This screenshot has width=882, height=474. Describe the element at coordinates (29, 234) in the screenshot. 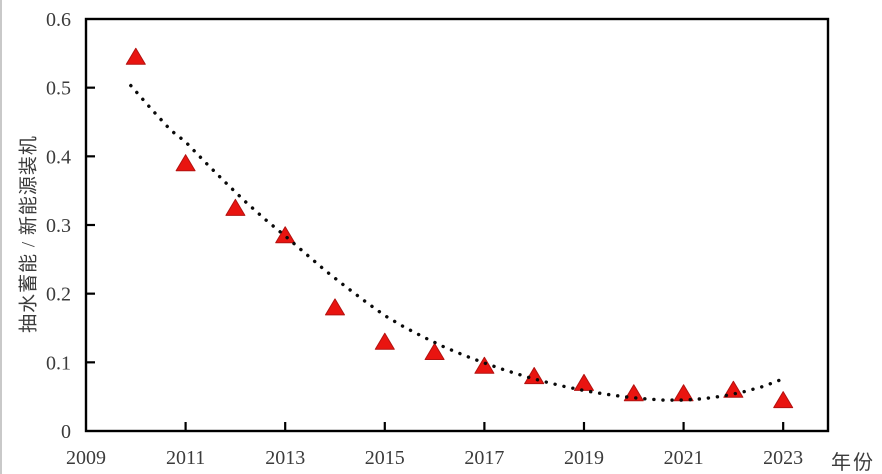

I see `y-axis-title: 抽水蓄能 / 新能源装机` at that location.